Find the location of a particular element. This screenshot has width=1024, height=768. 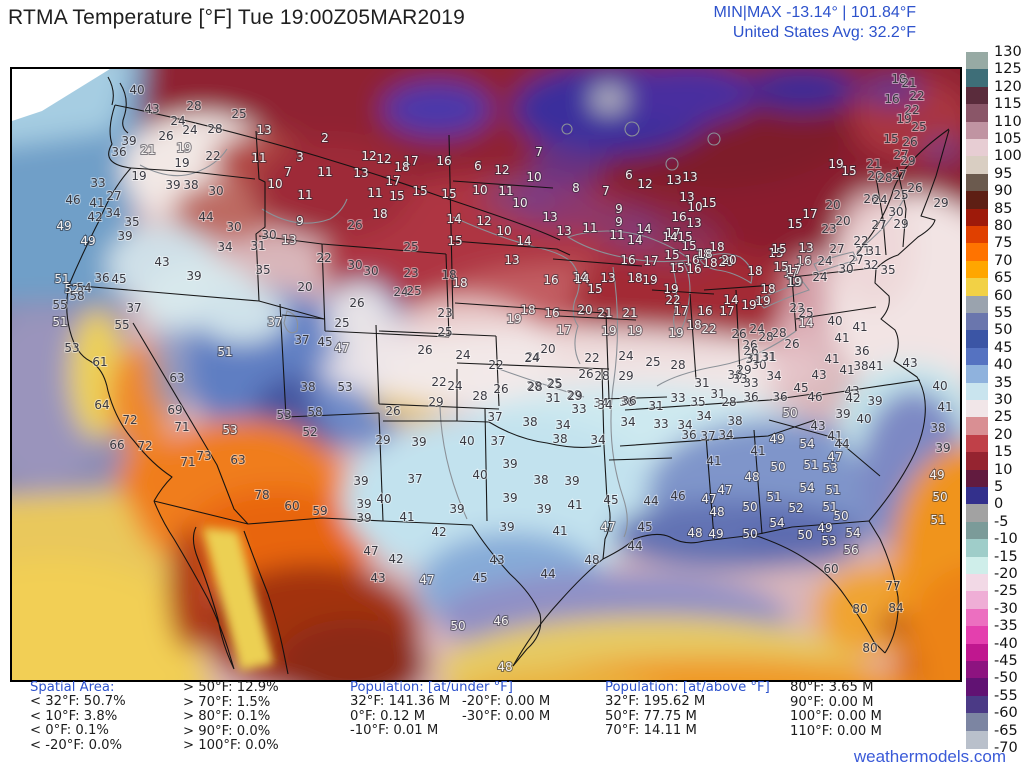

temp-label: 45 is located at coordinates (324, 342).